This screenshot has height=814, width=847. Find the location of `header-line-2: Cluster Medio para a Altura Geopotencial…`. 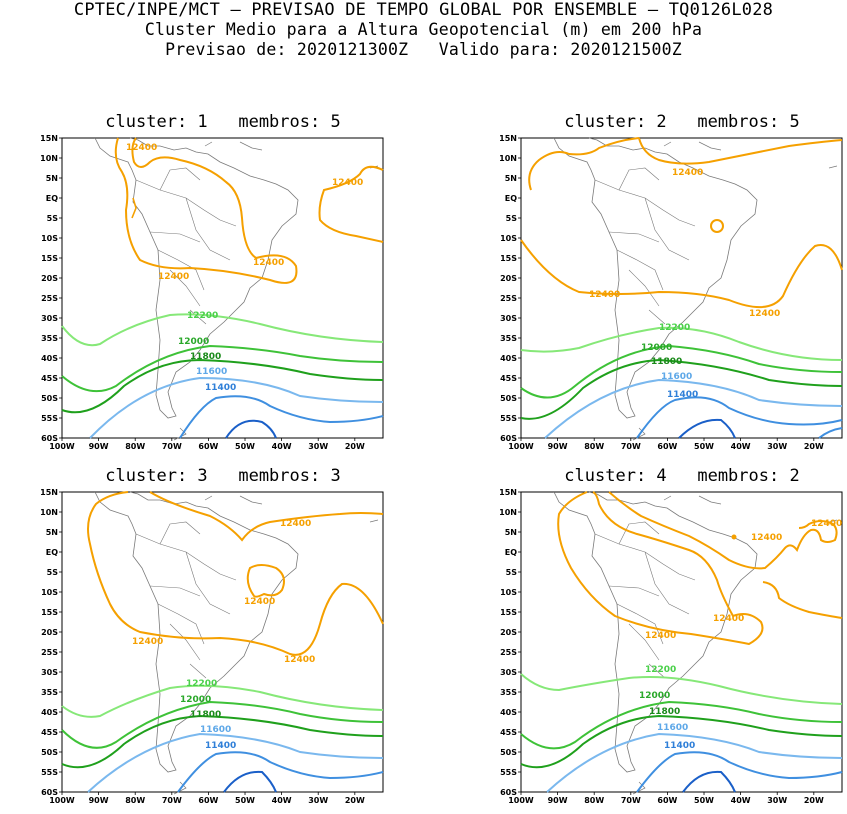

header-line-2: Cluster Medio para a Altura Geopotencial… is located at coordinates (423, 29).